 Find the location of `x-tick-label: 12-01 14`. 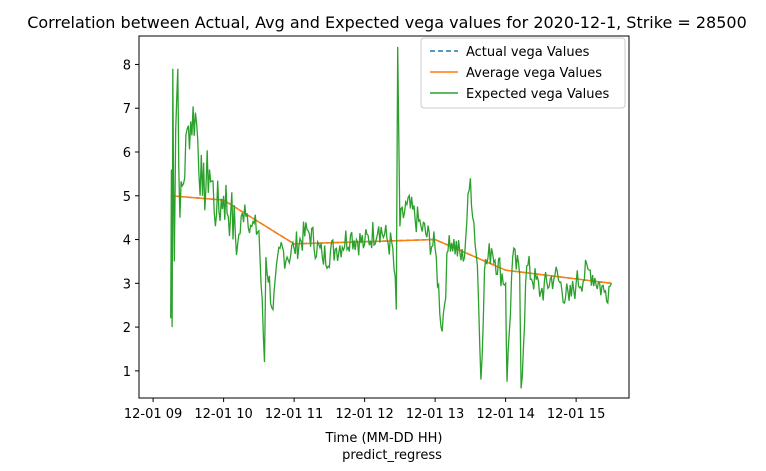

x-tick-label: 12-01 14 is located at coordinates (505, 414).